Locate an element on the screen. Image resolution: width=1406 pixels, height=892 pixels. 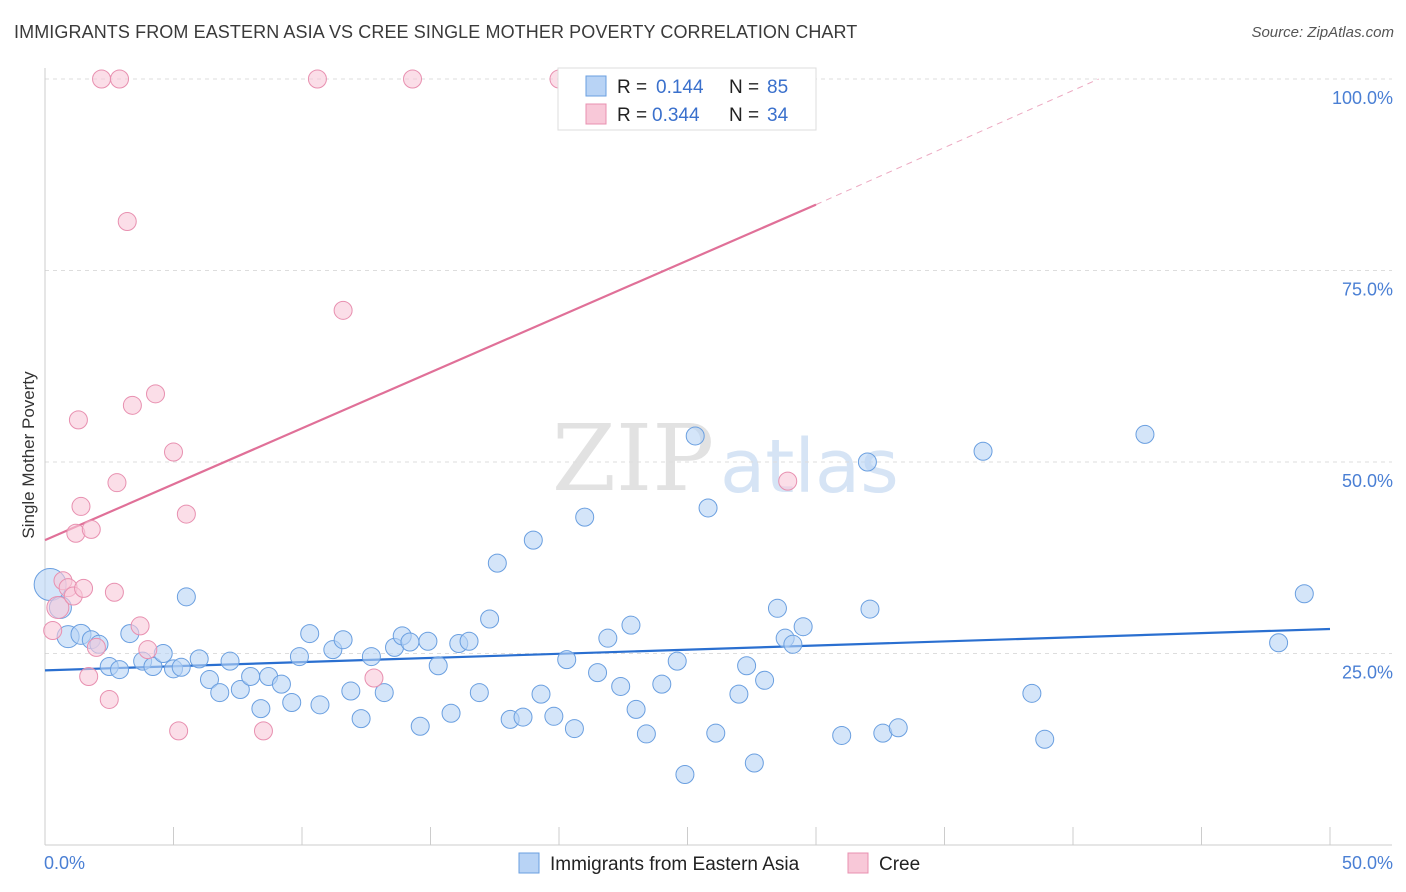
legend-swatch-blue is located at coordinates (596, 86).